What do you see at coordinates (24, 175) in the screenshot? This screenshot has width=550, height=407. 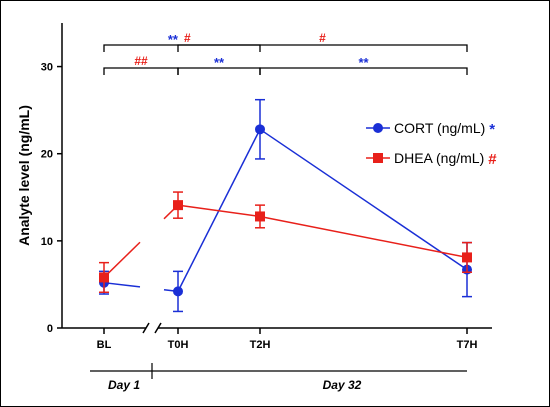 I see `y-axis-title: Analyte level (ng/mL)` at bounding box center [24, 175].